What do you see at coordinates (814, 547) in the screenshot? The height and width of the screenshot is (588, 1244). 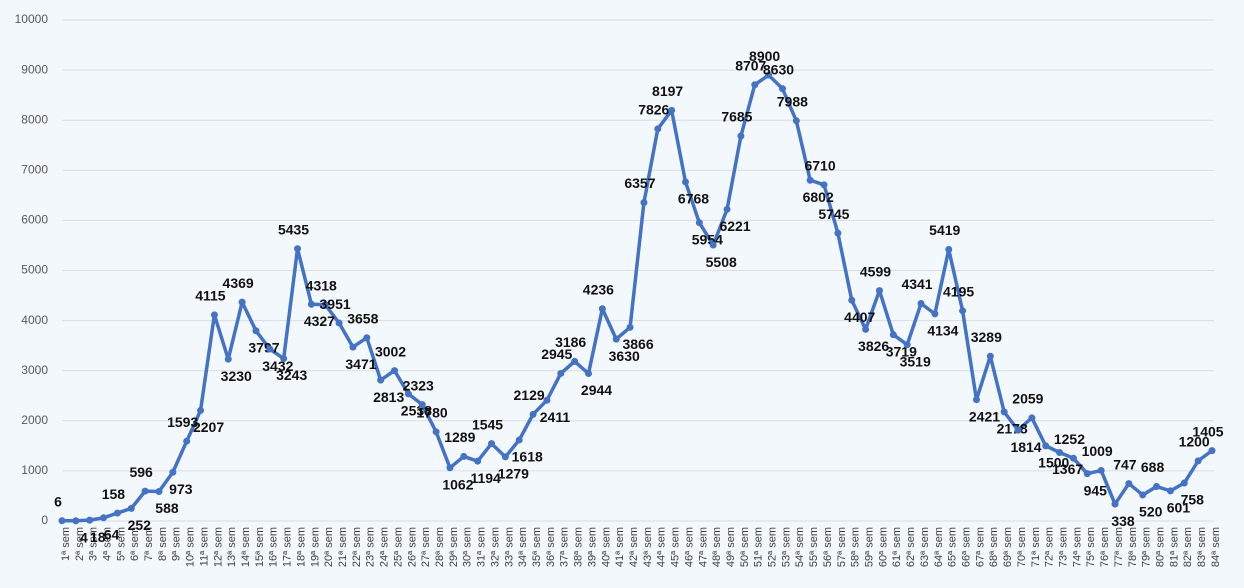 I see `x-tick-label: 55ª sem` at bounding box center [814, 547].